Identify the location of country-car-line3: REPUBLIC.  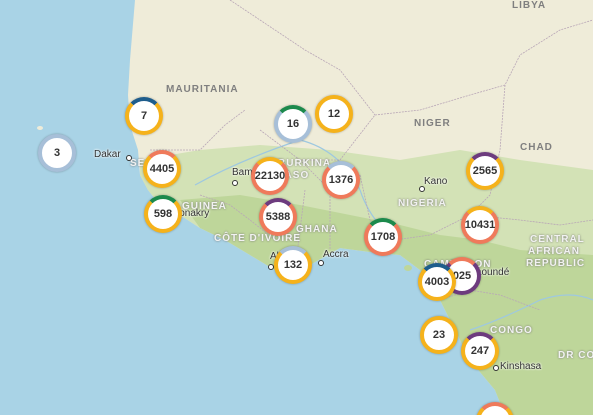
(556, 263).